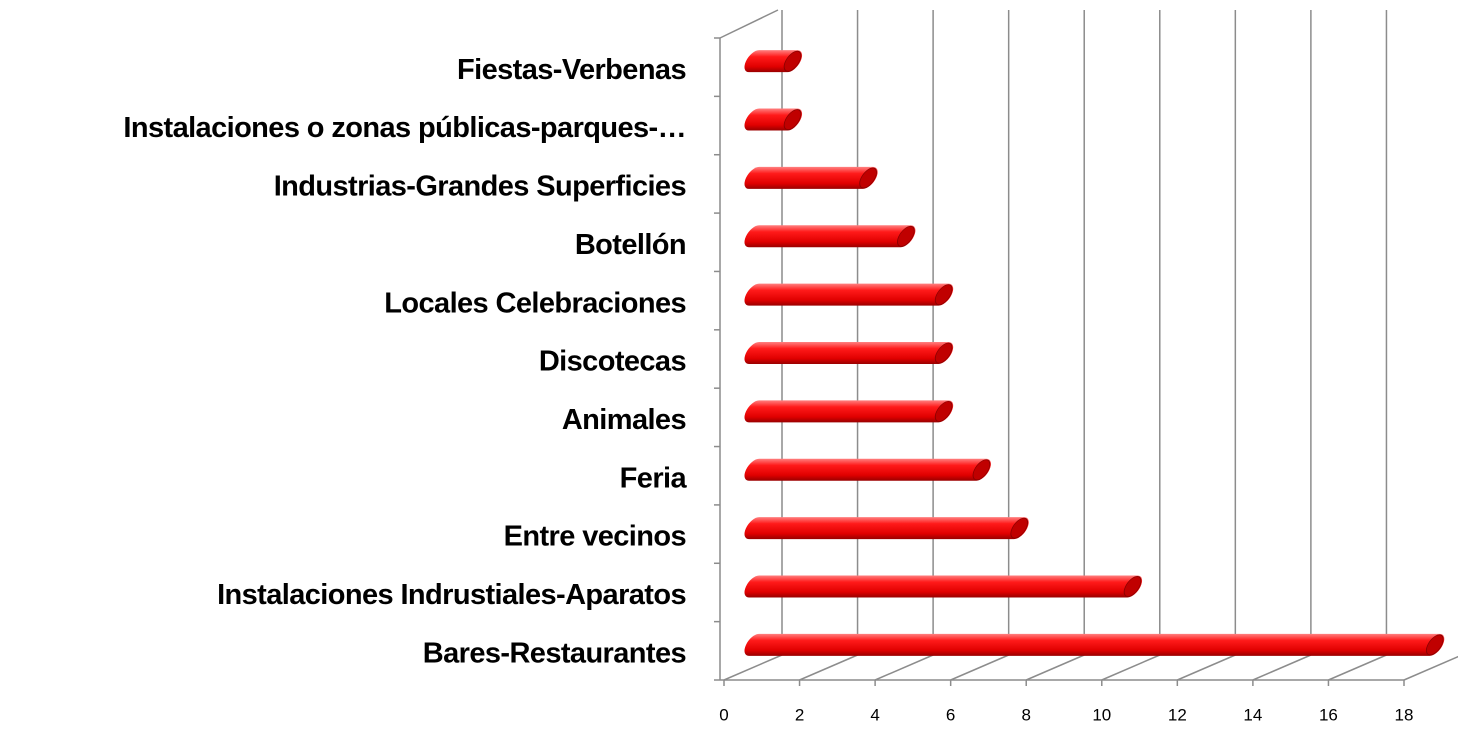 This screenshot has height=733, width=1458. I want to click on x-tick-label: 8, so click(1025, 714).